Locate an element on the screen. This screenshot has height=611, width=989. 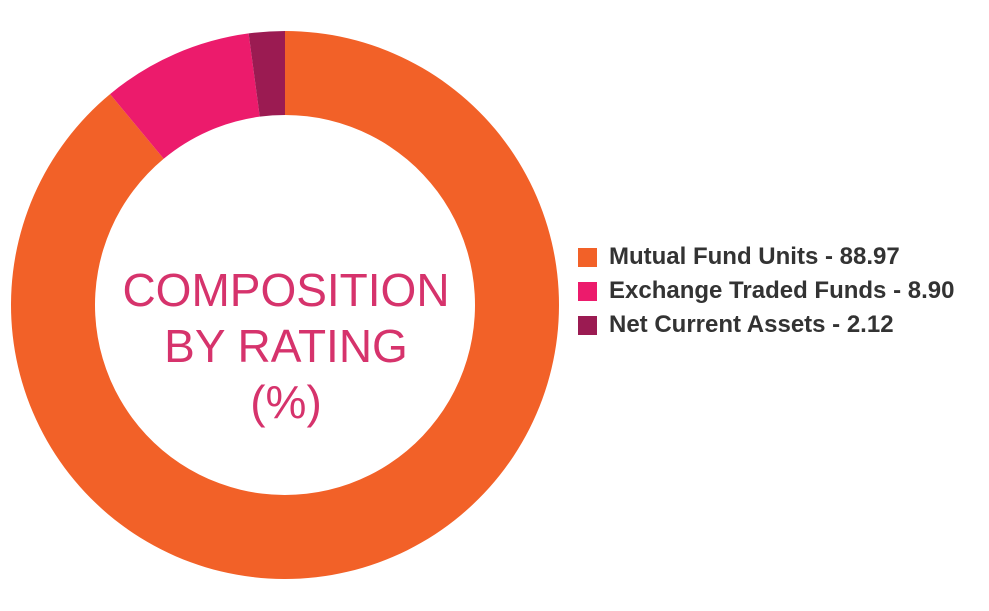
chart-title: COMPOSITION BY RATING (%) is located at coordinates (286, 346).